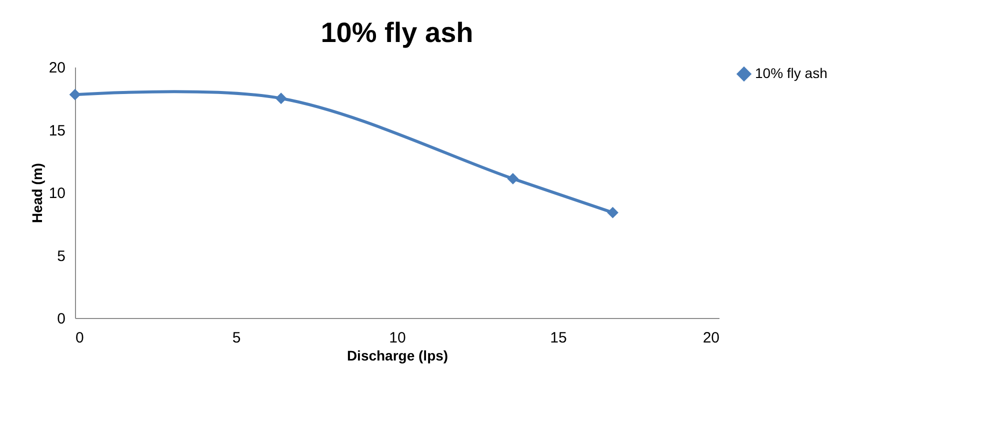 This screenshot has width=989, height=435. Describe the element at coordinates (36, 193) in the screenshot. I see `y-axis-title: Head (m)` at that location.